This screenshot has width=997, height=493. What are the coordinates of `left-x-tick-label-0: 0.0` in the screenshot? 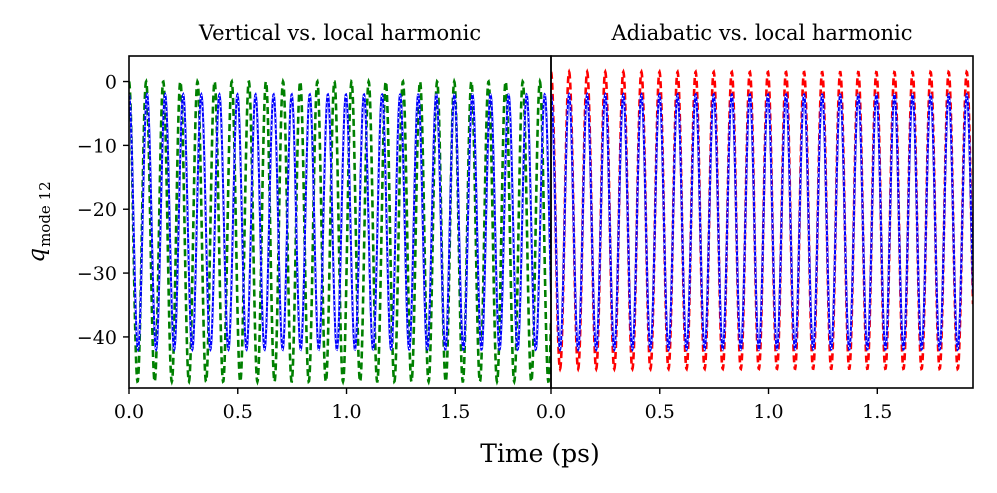 It's located at (129, 412).